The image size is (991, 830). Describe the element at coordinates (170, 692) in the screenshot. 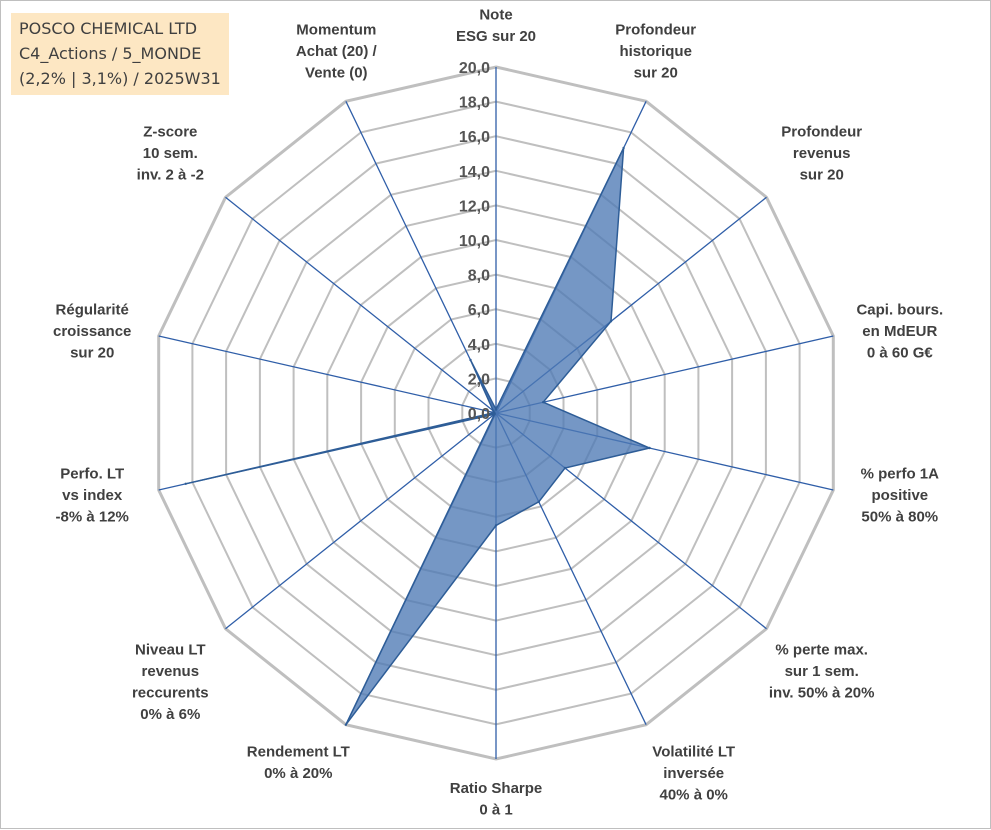

I see `axis-label-9-line-2: reccurents` at that location.